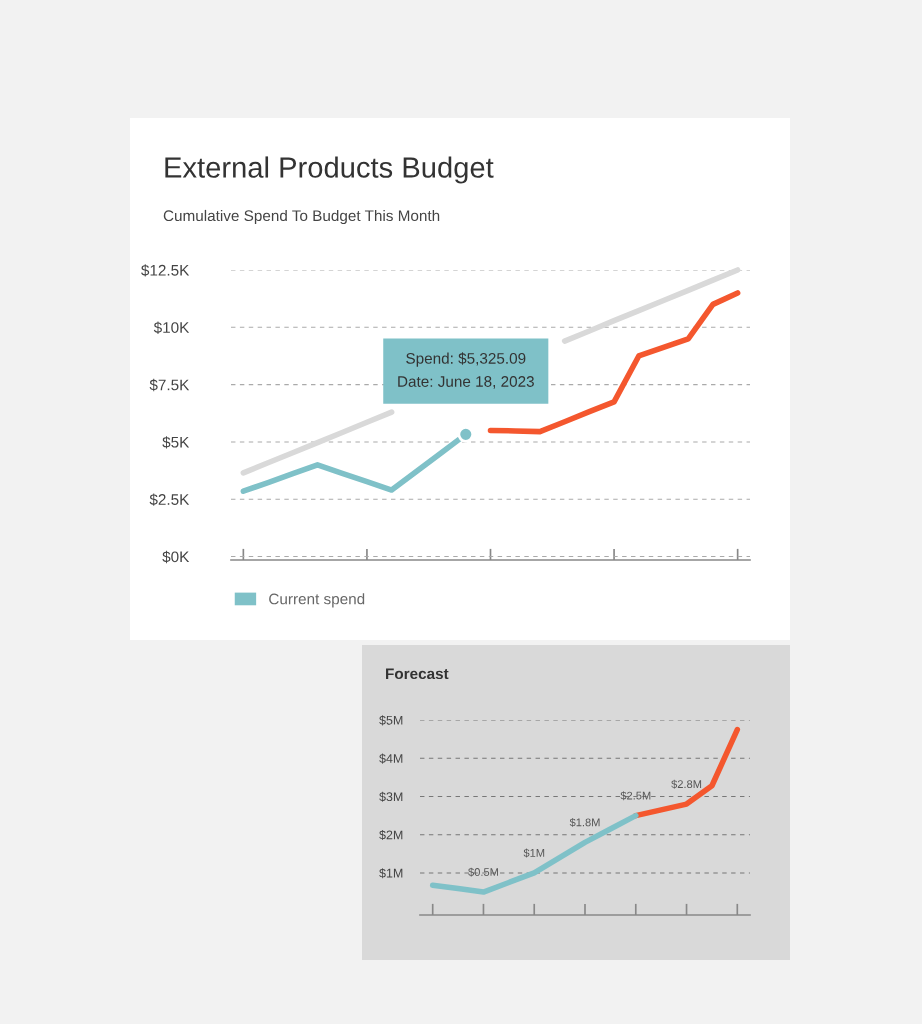 Image resolution: width=922 pixels, height=1024 pixels. I want to click on y-tick-label: $2.5K, so click(169, 499).